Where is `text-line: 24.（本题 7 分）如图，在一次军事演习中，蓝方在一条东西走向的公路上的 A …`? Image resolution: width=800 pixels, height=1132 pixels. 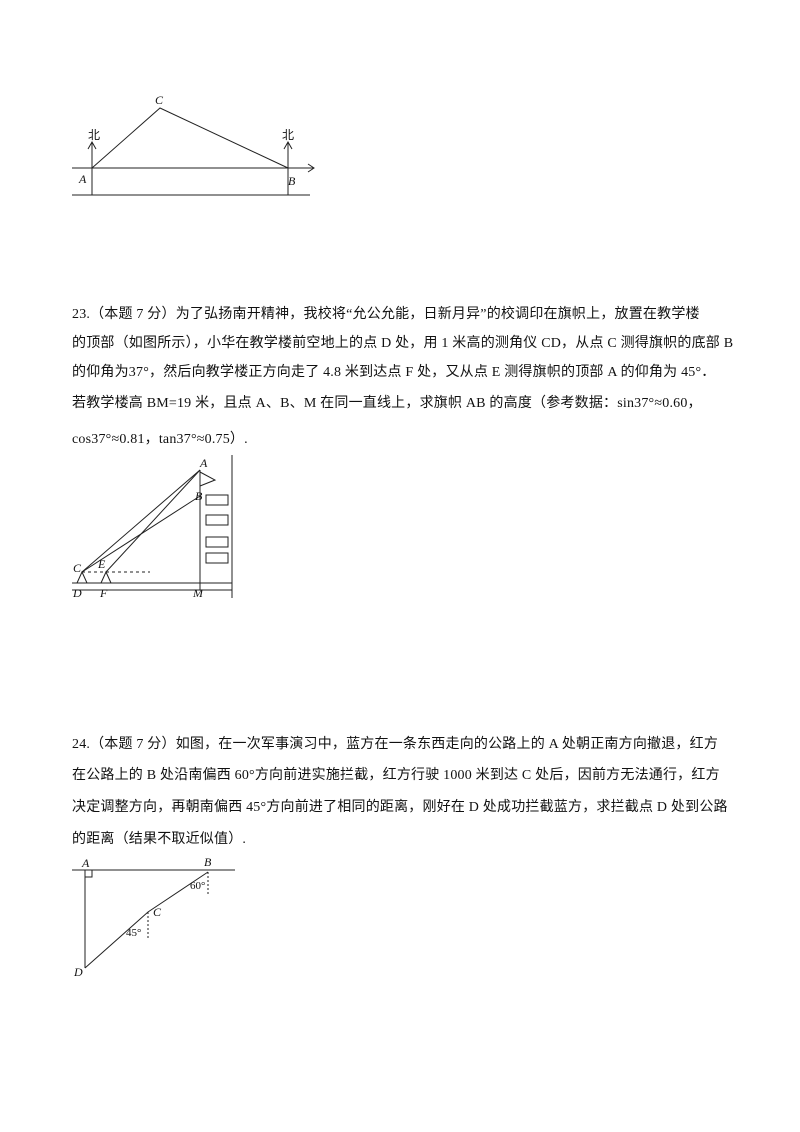 text-line: 24.（本题 7 分）如图，在一次军事演习中，蓝方在一条东西走向的公路上的 A … is located at coordinates (395, 744).